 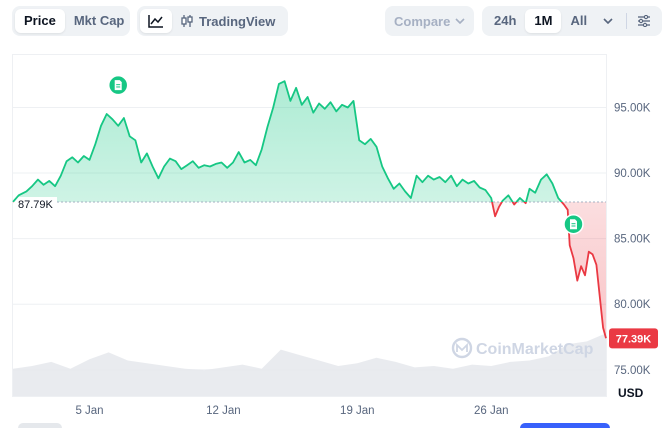 I want to click on scroll-to-latest-button, so click(x=565, y=425).